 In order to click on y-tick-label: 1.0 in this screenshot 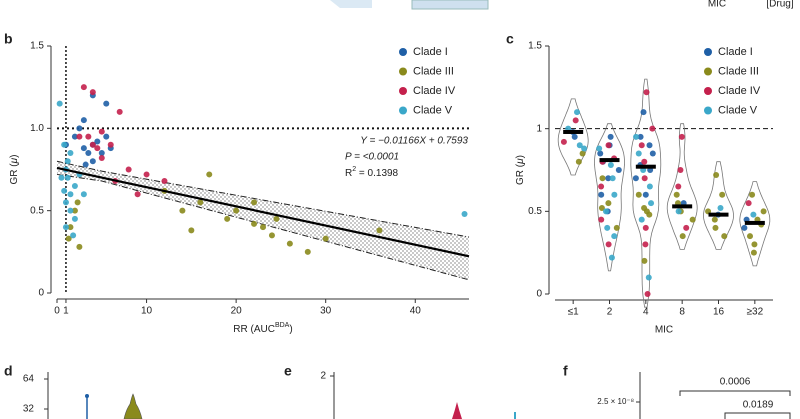, I will do `click(37, 128)`.